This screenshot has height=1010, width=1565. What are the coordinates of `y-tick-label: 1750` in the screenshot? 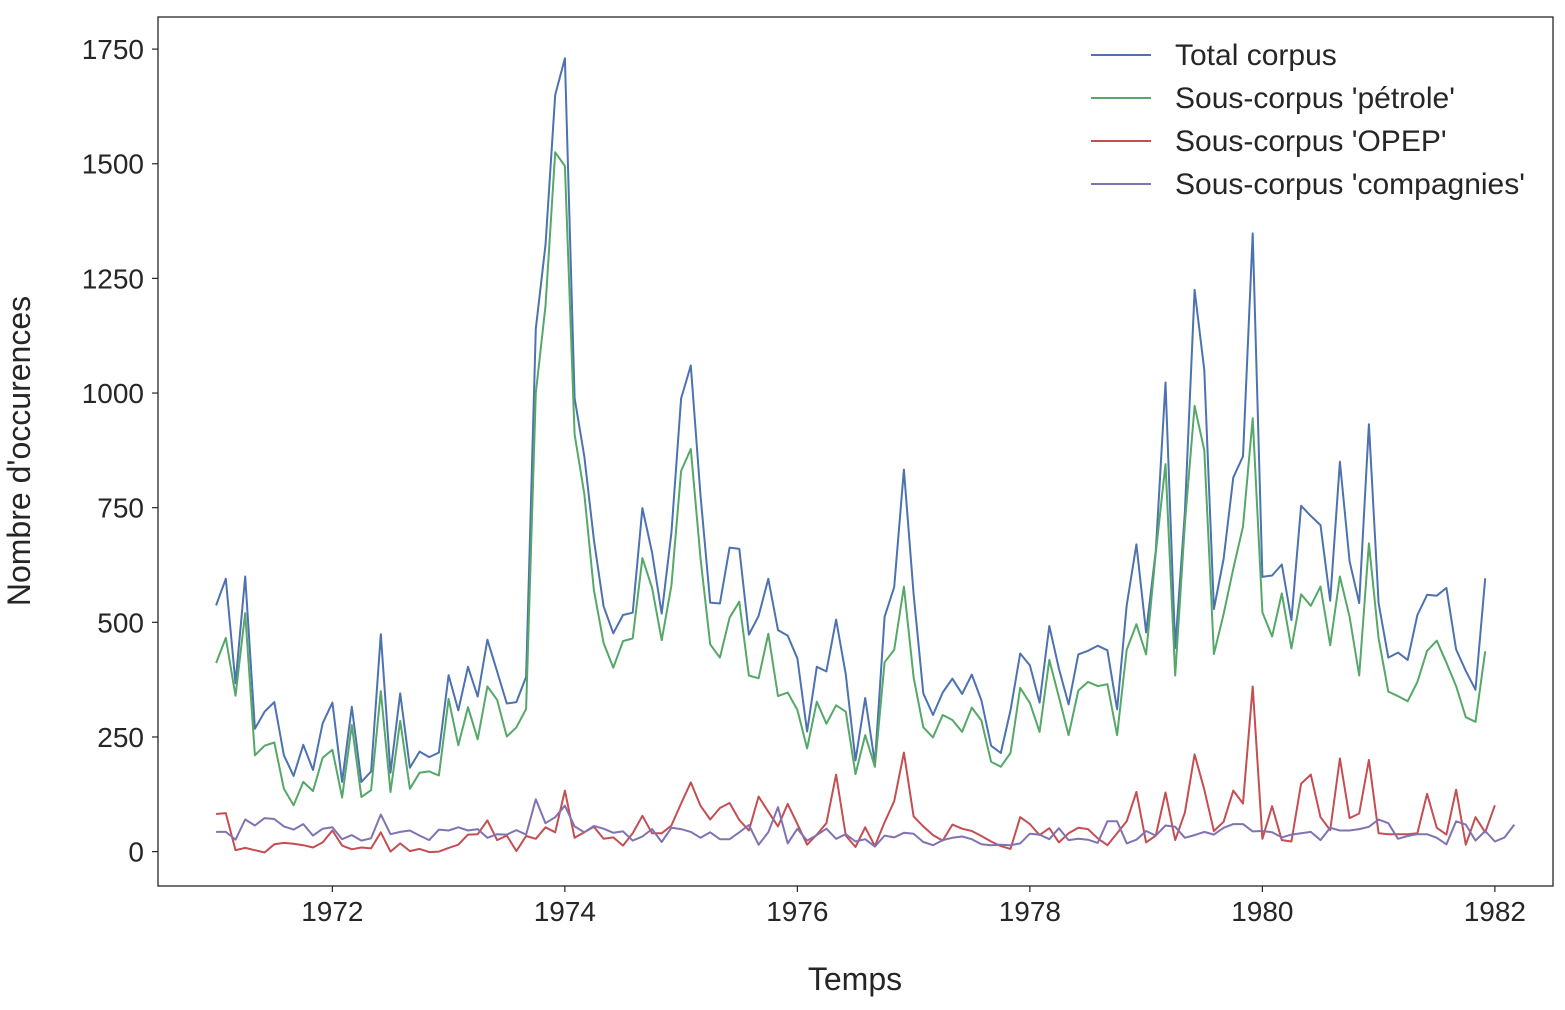 It's located at (113, 49).